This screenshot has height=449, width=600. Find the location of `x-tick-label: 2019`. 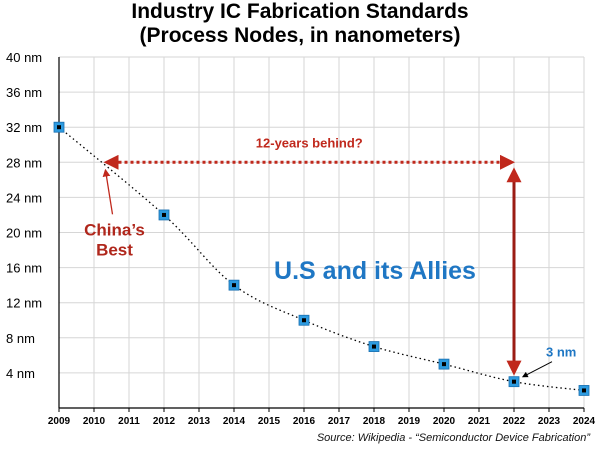

x-tick-label: 2019 is located at coordinates (409, 421).